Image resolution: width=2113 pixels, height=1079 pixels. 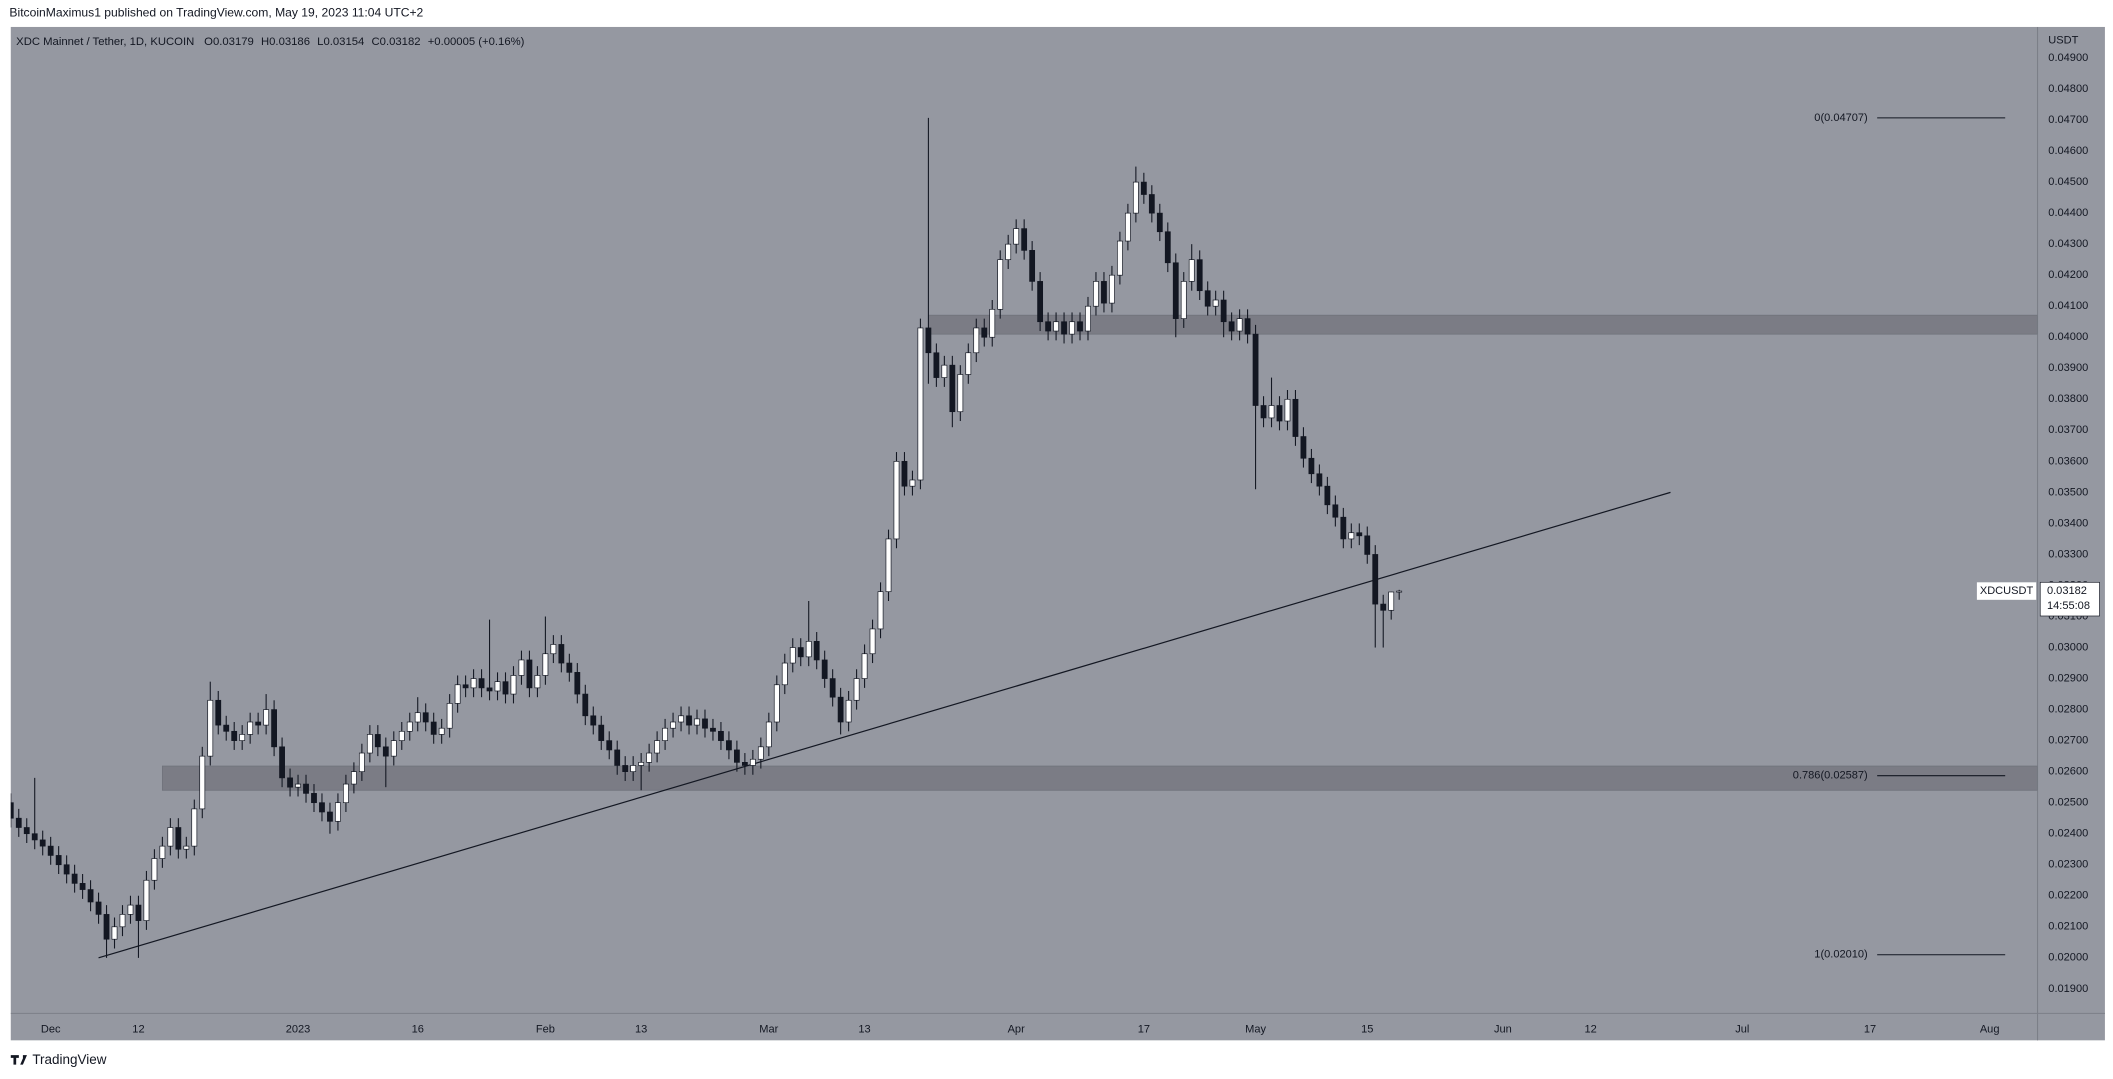 What do you see at coordinates (1830, 776) in the screenshot?
I see `fib-label: 0.786(0.02587)` at bounding box center [1830, 776].